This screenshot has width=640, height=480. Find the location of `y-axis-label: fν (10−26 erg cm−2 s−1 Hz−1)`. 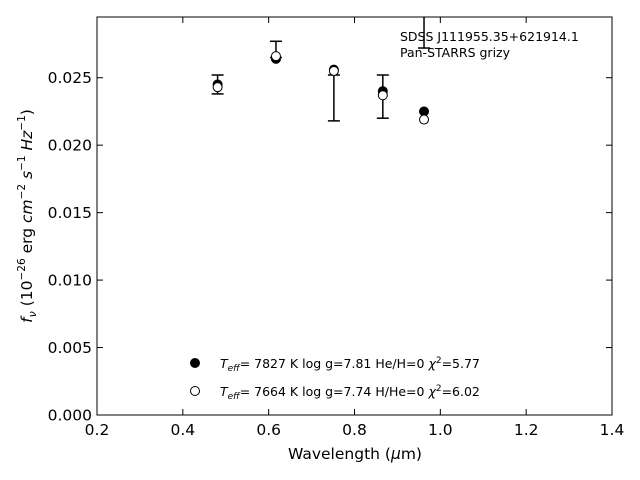

y-axis-label: fν (10−26 erg cm−2 s−1 Hz−1) is located at coordinates (27, 216).